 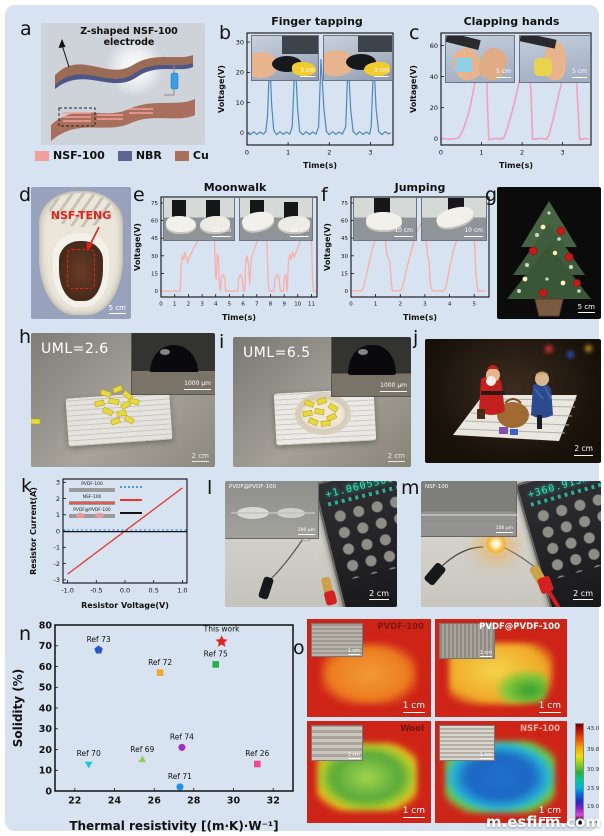 I want to click on cool-green-patch, so click(x=522, y=687).